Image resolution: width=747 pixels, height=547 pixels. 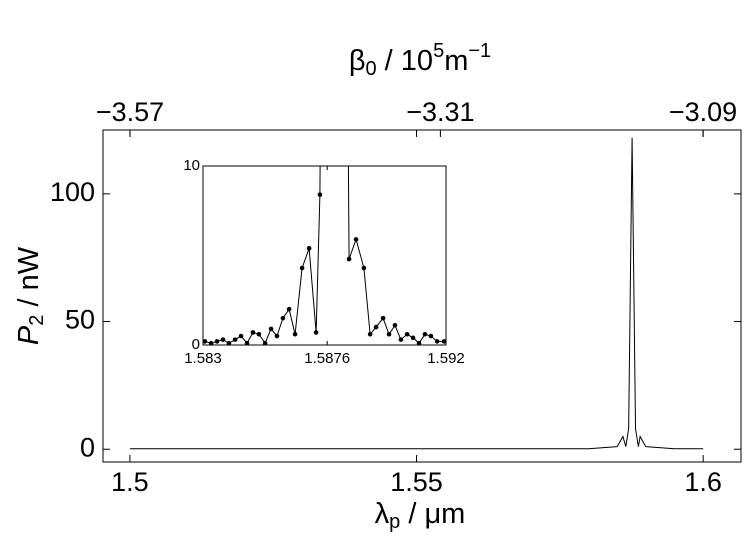 What do you see at coordinates (203, 358) in the screenshot?
I see `x-tick-label: 1.583` at bounding box center [203, 358].